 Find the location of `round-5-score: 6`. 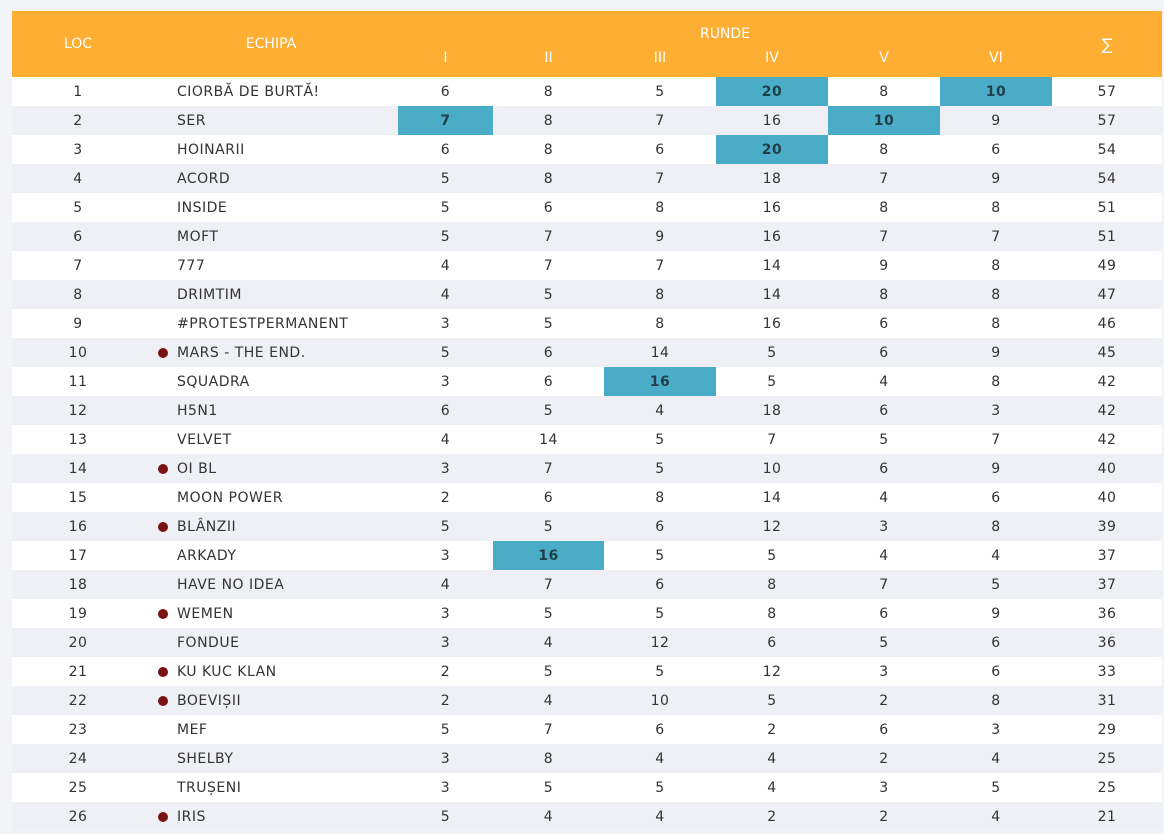

round-5-score: 6 is located at coordinates (884, 468).